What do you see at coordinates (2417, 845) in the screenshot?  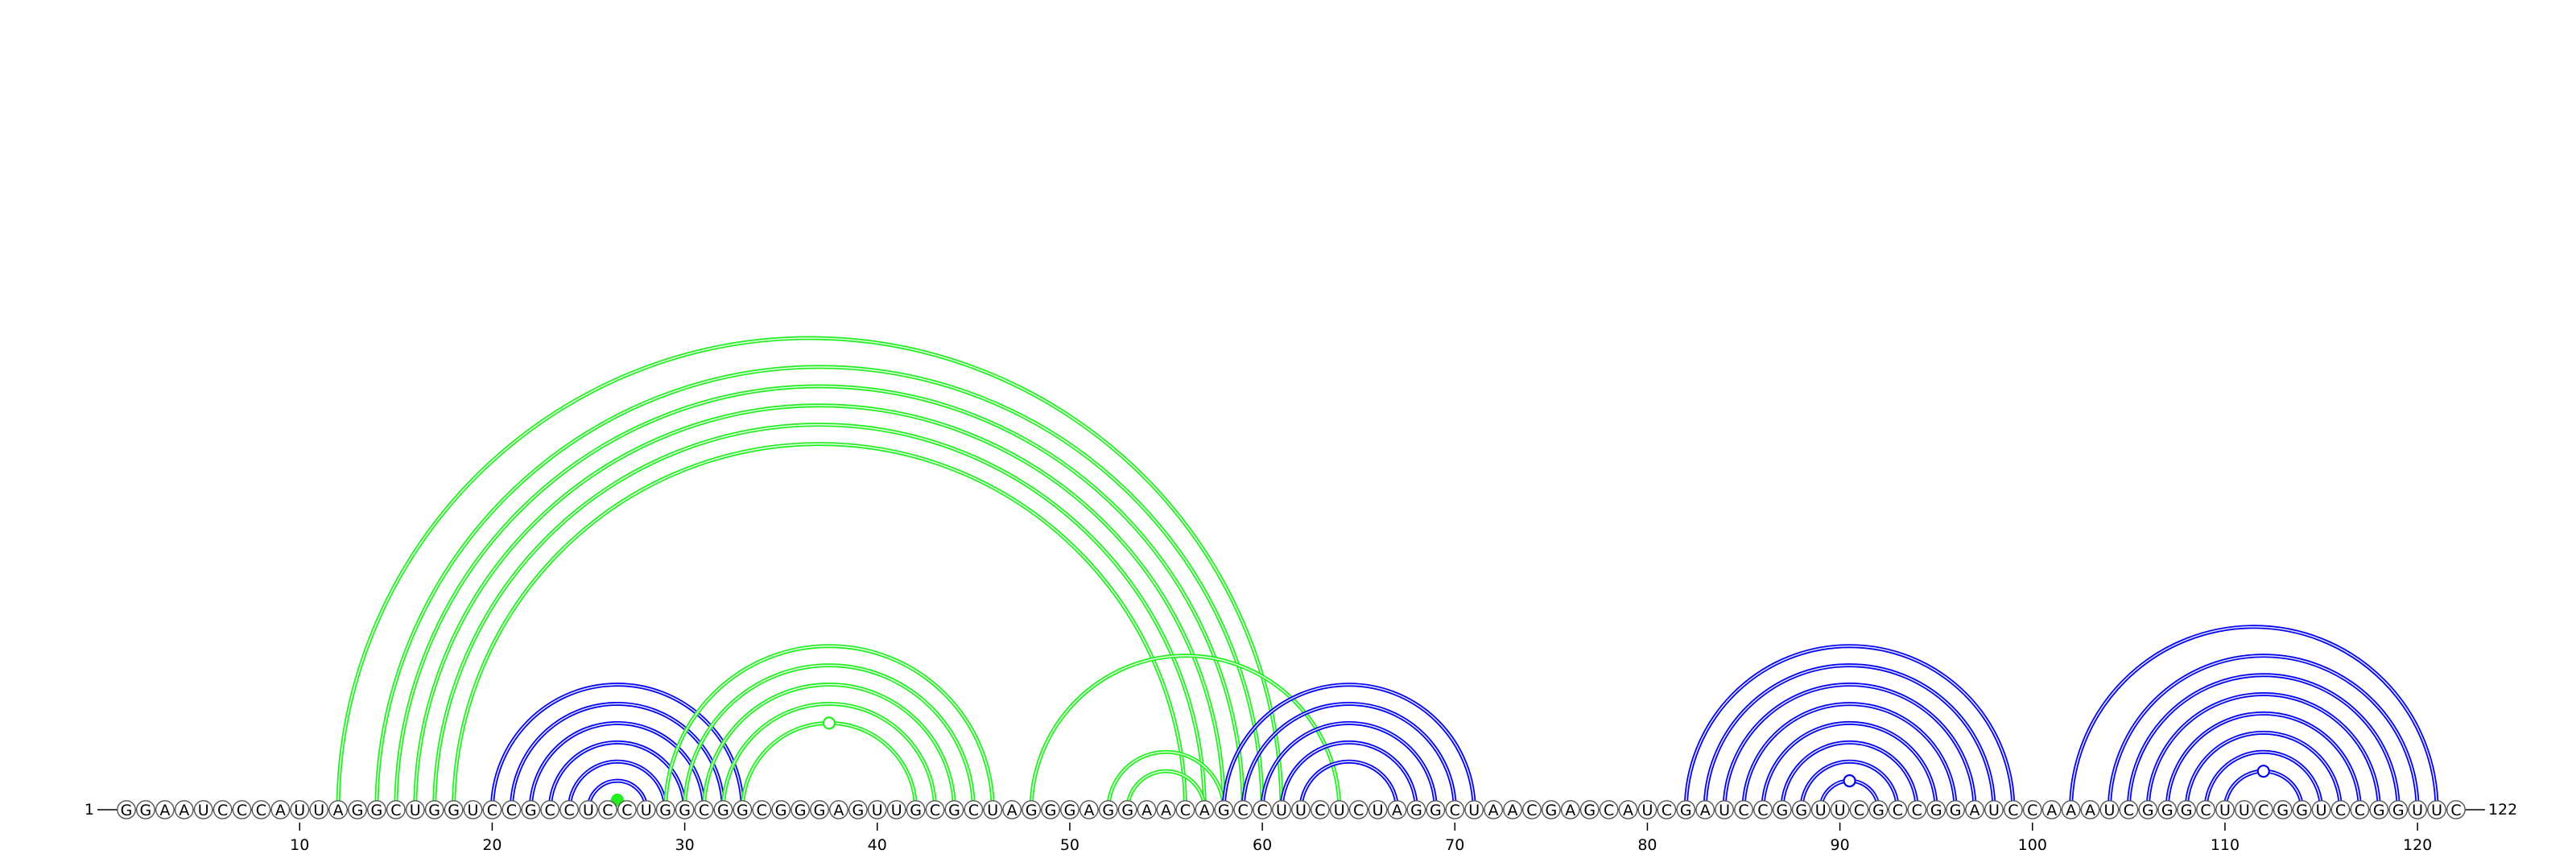 I see `tick-label: 120` at bounding box center [2417, 845].